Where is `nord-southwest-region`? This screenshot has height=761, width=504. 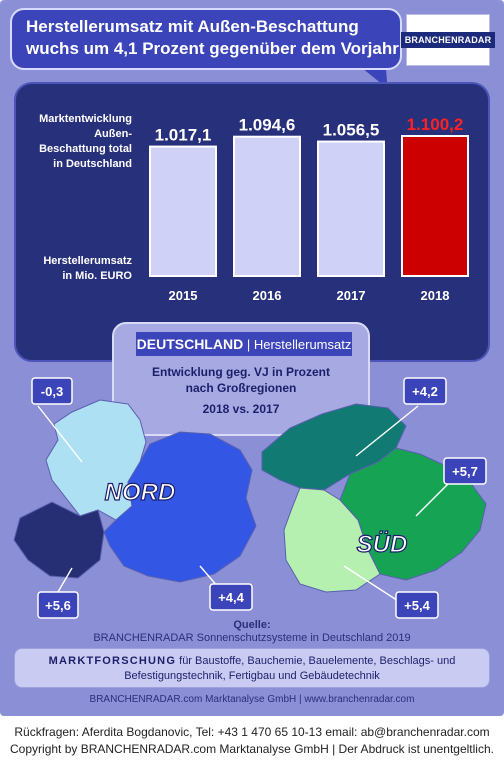
nord-southwest-region is located at coordinates (59, 540).